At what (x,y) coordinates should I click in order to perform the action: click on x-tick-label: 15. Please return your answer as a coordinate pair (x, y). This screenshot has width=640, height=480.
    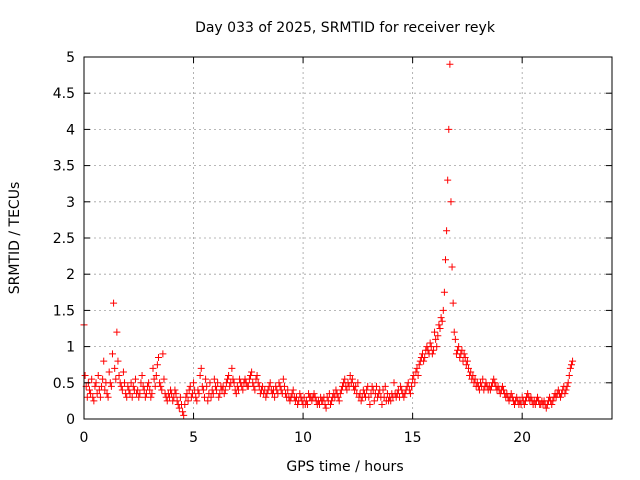
    Looking at the image, I should click on (413, 438).